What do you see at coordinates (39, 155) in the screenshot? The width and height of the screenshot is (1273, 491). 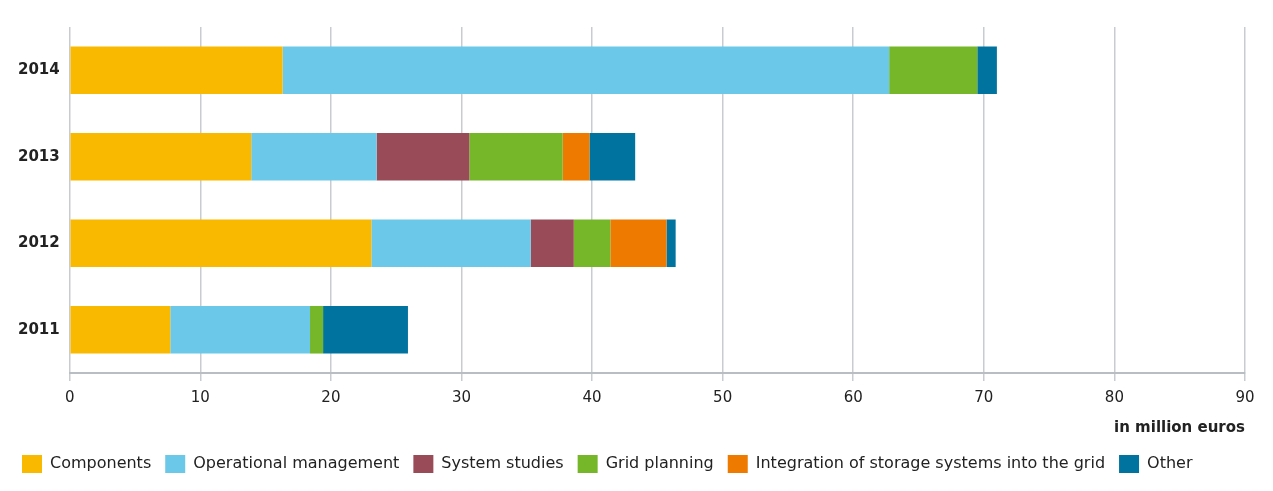 I see `y-tick-label: 2013` at bounding box center [39, 155].